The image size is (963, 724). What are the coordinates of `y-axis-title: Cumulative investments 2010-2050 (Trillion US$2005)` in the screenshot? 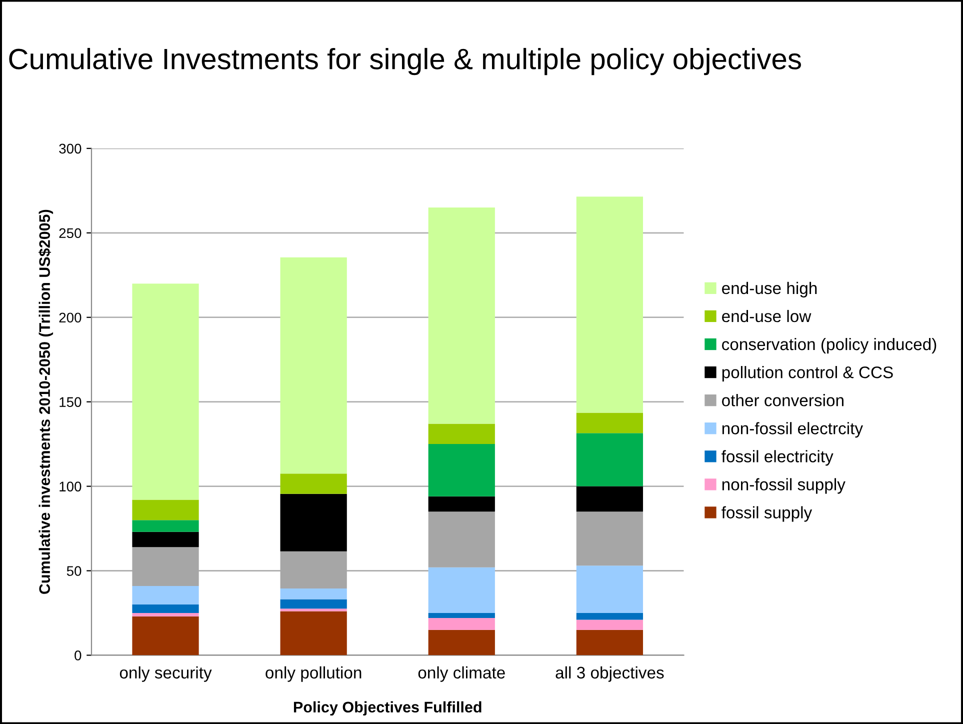 It's located at (46, 402).